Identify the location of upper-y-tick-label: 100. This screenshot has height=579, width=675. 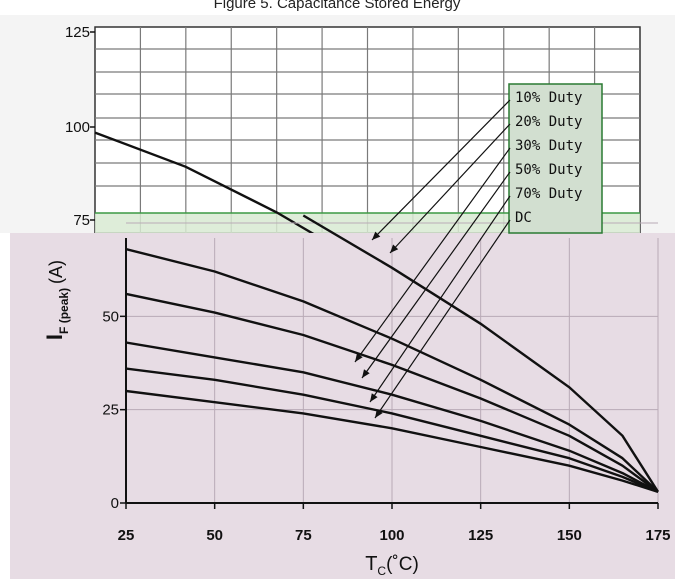
(77, 127).